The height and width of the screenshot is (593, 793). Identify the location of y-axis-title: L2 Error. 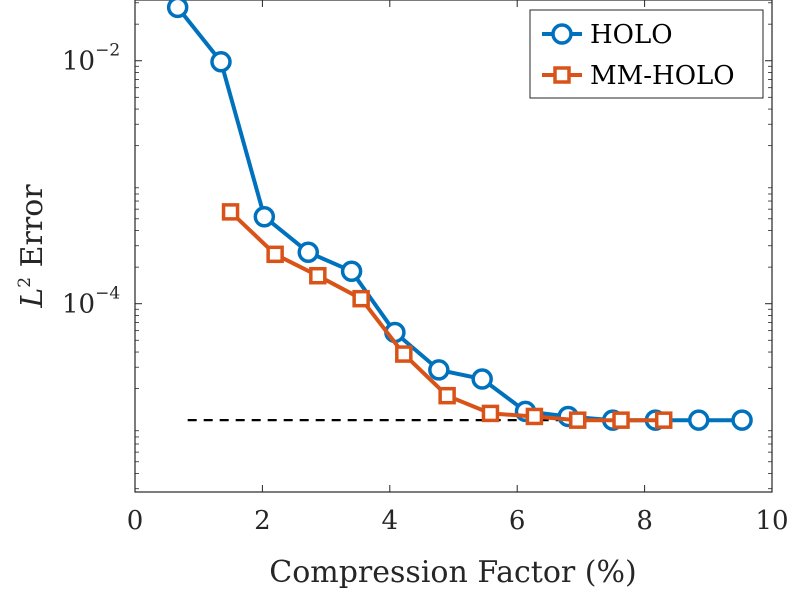
(32, 246).